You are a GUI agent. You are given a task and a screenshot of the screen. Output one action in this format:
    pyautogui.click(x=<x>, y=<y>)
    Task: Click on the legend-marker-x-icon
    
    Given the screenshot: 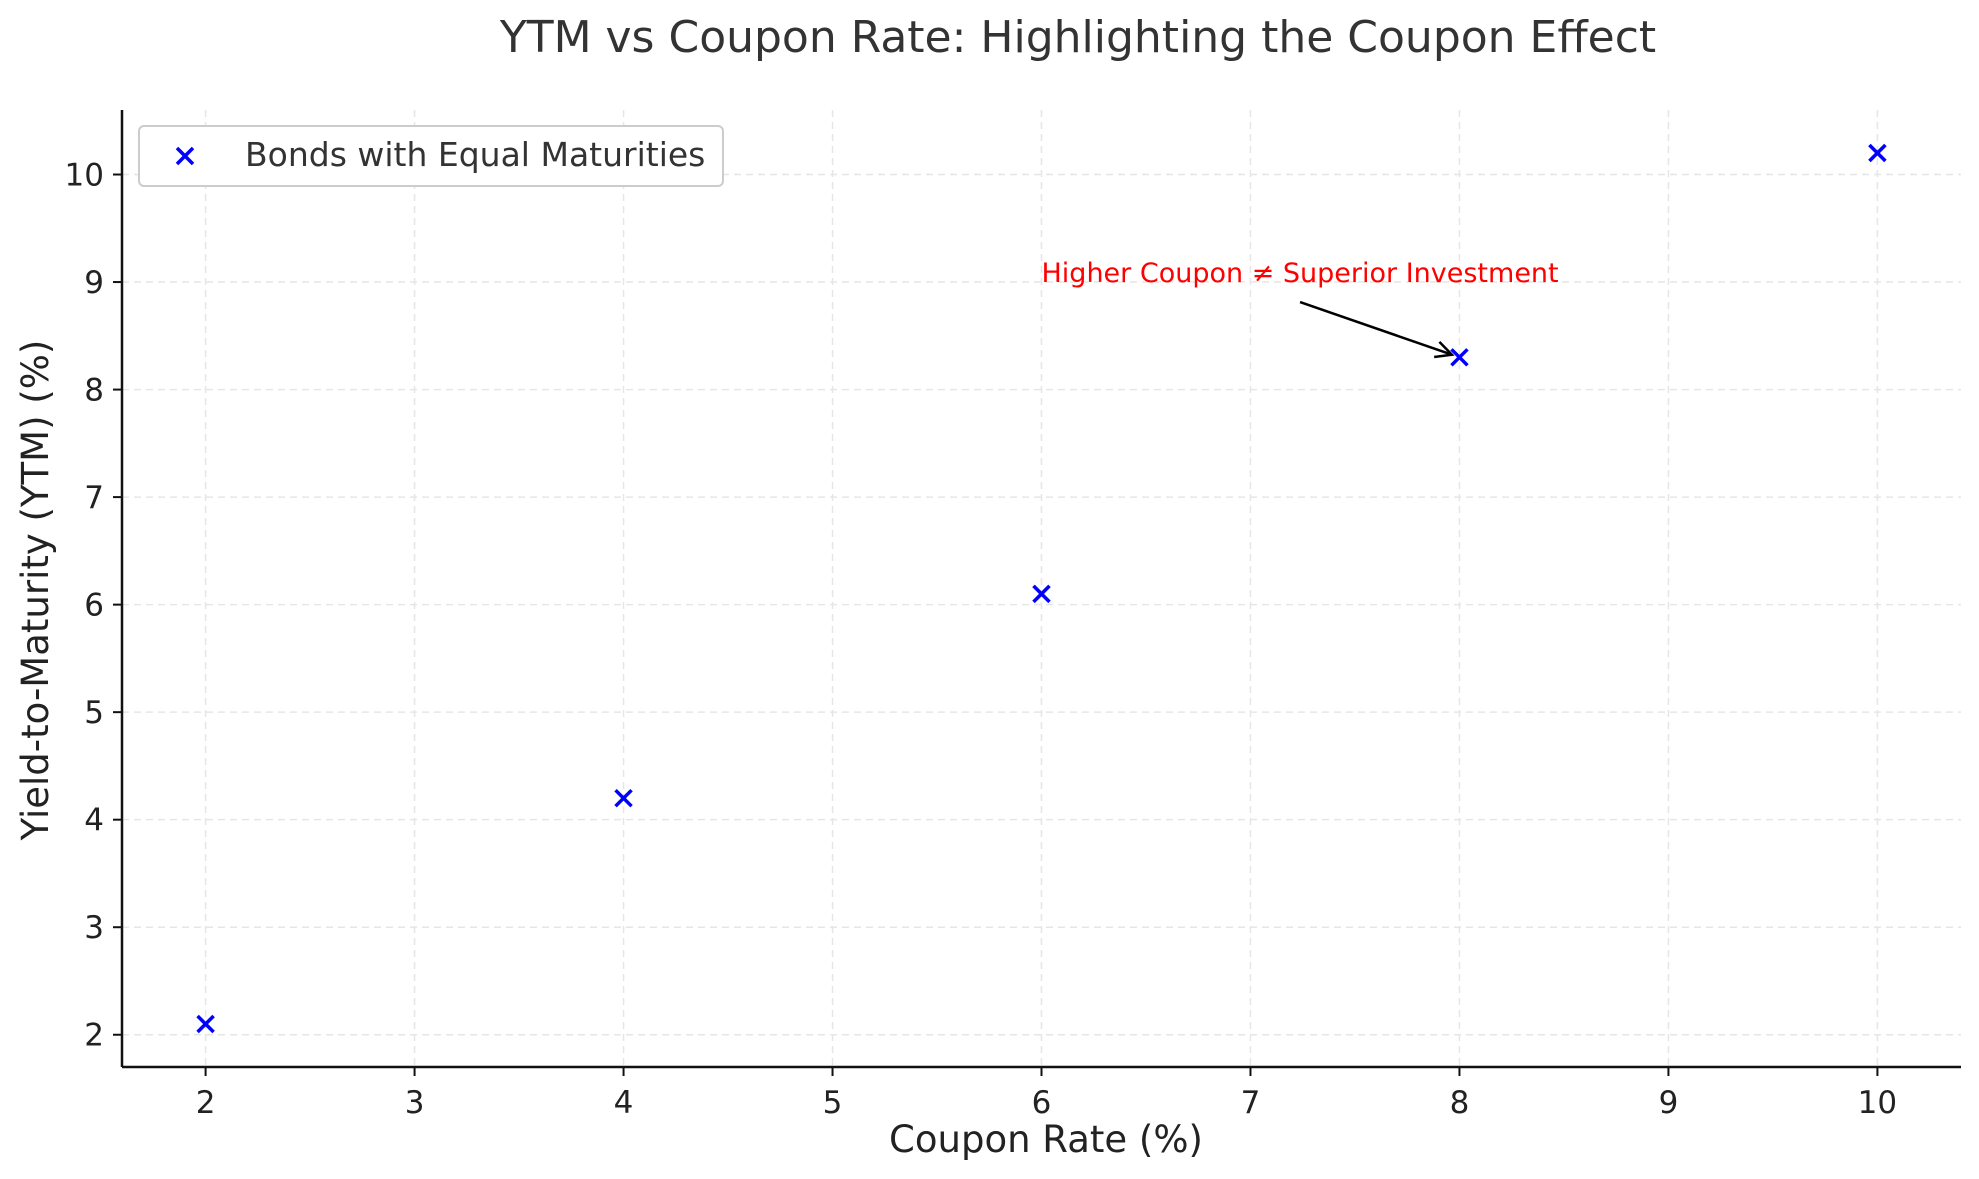 What is the action you would take?
    pyautogui.click(x=185, y=156)
    